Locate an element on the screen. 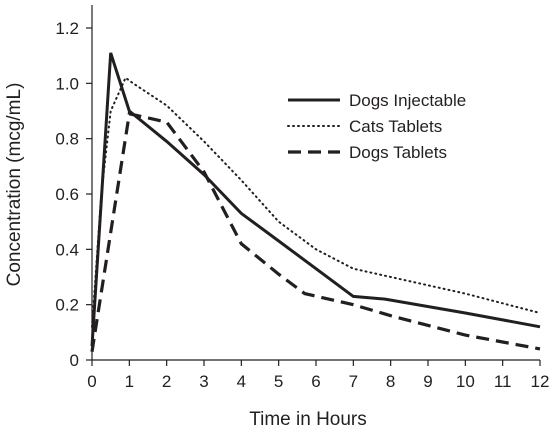 The height and width of the screenshot is (433, 554). legend-label: Dogs Injectable is located at coordinates (407, 100).